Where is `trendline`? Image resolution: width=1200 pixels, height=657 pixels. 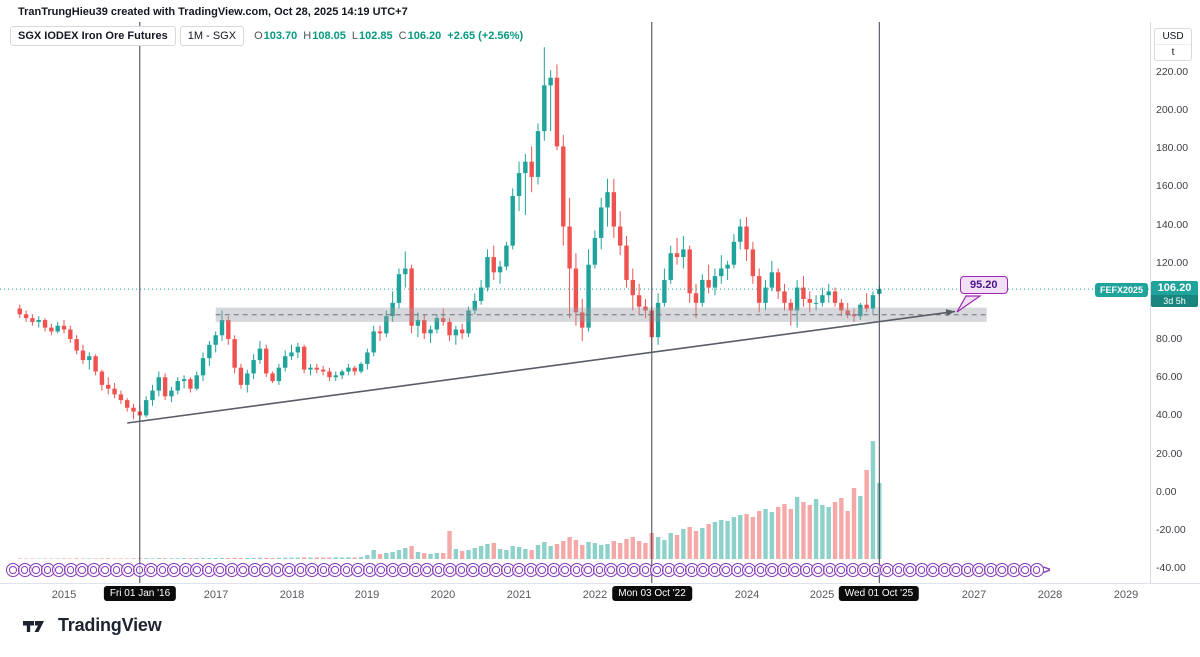
trendline is located at coordinates (541, 367).